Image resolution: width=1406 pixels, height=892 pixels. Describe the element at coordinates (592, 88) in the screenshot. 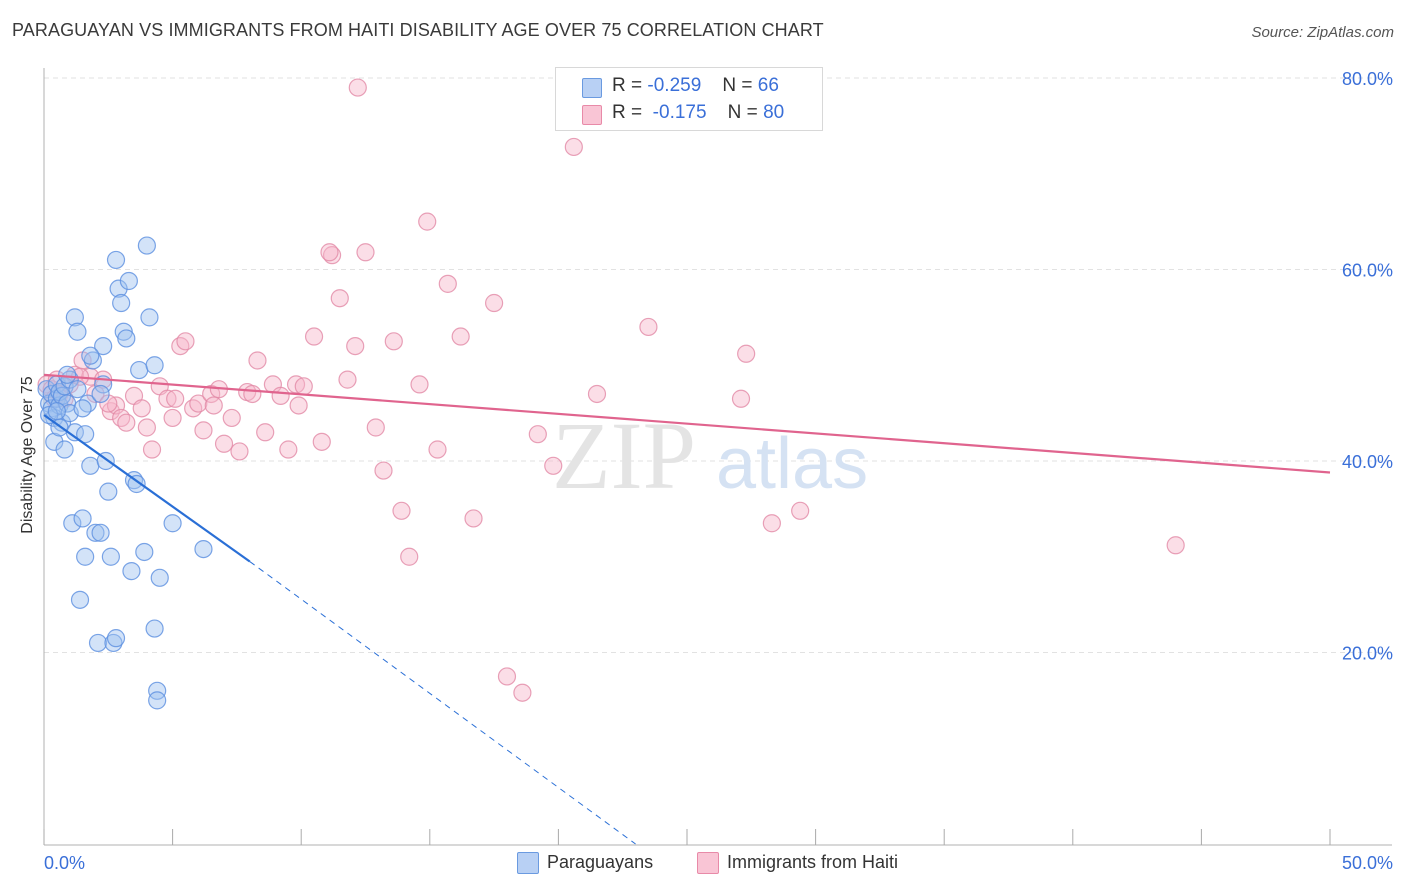

I see `legend-swatch-paraguayans` at that location.